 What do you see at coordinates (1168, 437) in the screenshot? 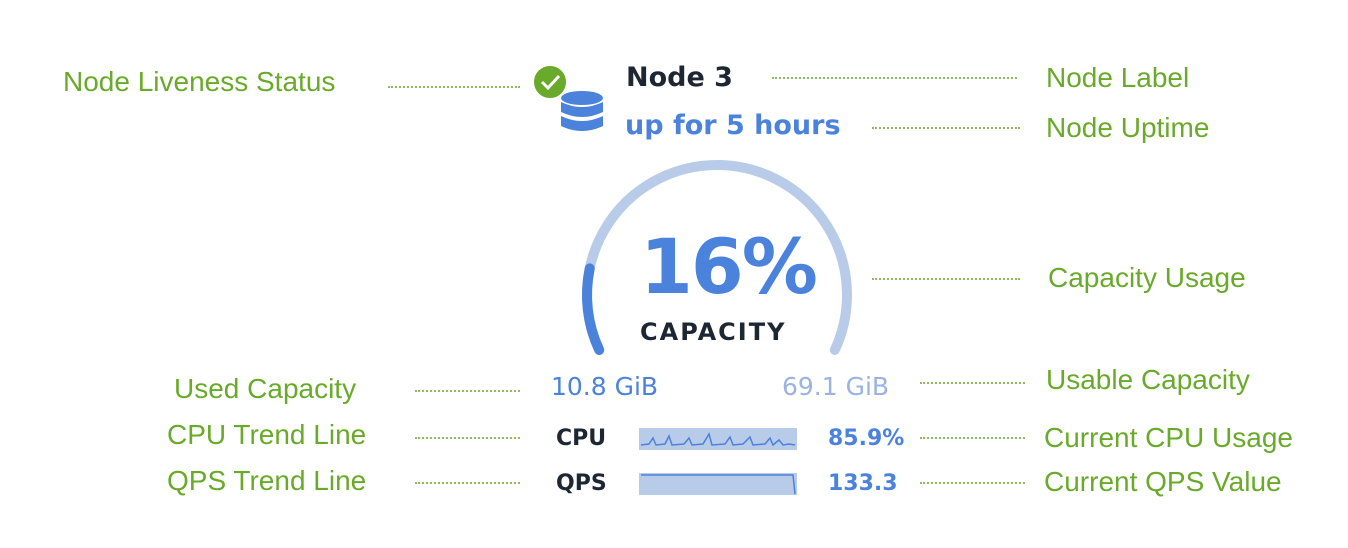
I see `annotation-cpu-current: Current CPU Usage` at bounding box center [1168, 437].